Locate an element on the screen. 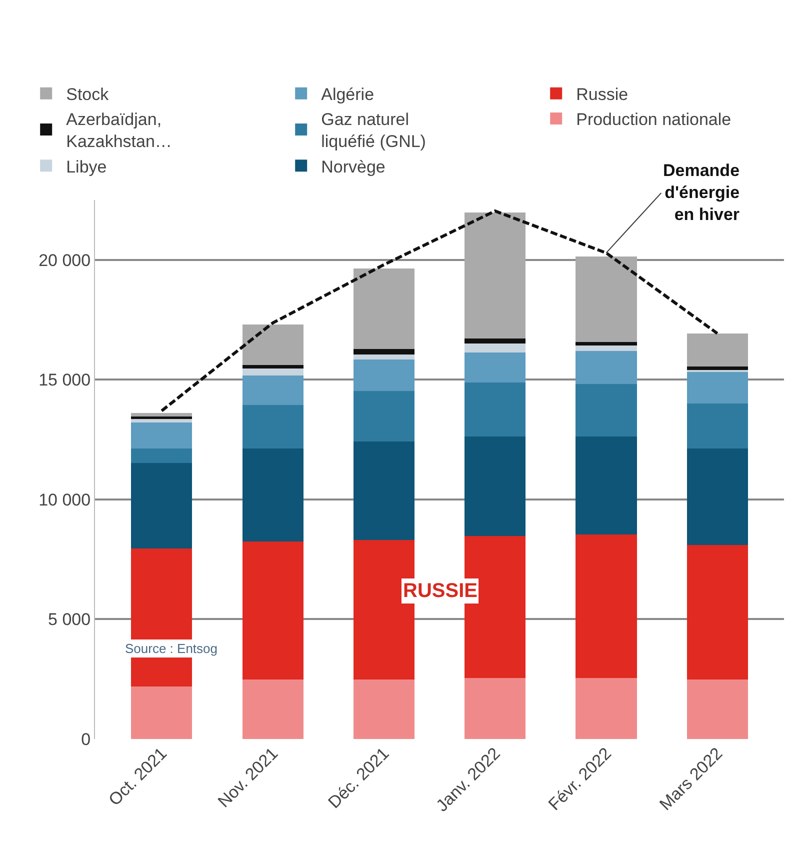 This screenshot has height=854, width=799. y-tick-label: 5 000 is located at coordinates (69, 620).